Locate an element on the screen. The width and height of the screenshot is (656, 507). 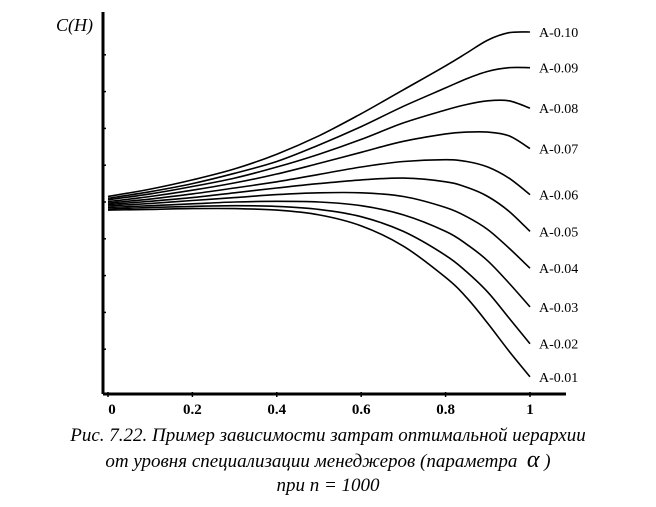
alpha-symbol: α is located at coordinates (533, 460).